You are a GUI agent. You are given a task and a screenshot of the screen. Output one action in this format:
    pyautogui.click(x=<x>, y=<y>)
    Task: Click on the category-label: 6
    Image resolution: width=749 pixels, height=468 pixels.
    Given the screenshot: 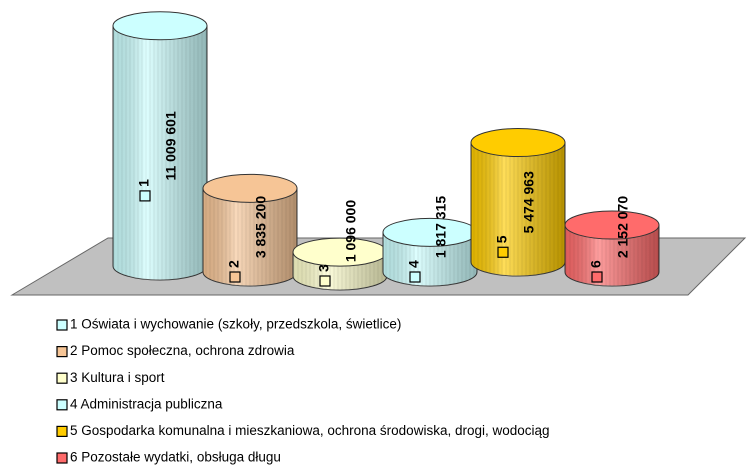 What is the action you would take?
    pyautogui.click(x=596, y=264)
    